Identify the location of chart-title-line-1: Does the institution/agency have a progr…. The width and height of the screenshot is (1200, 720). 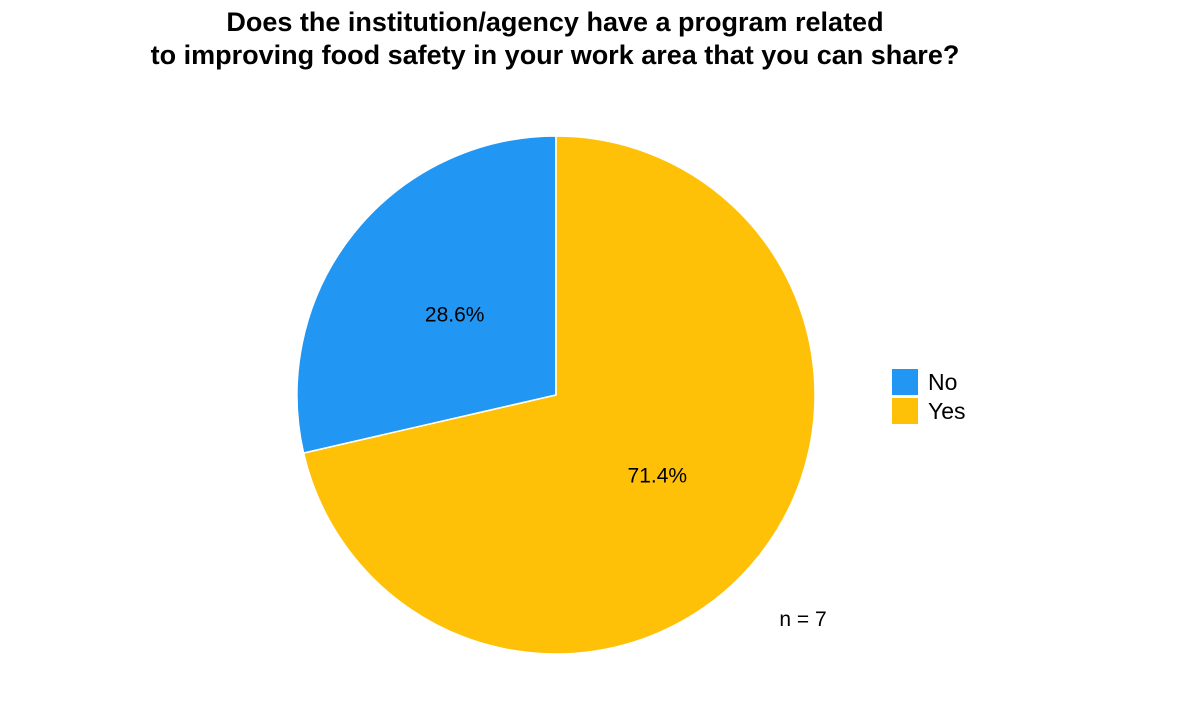
(555, 22).